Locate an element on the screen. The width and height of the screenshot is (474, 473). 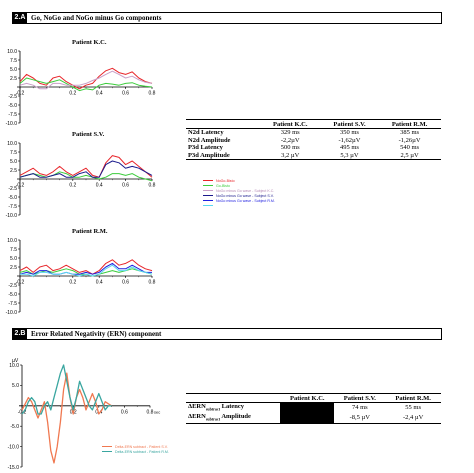
table-cell: 500 ms is located at coordinates (290, 147).